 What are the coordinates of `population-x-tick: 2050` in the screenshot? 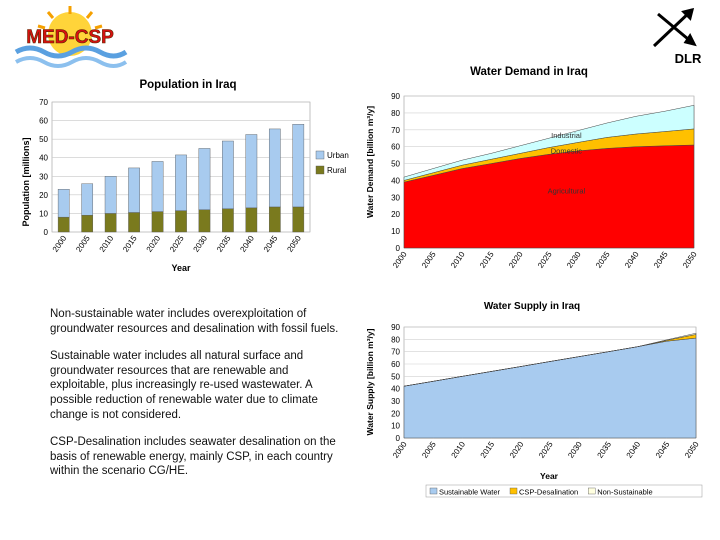 It's located at (294, 244).